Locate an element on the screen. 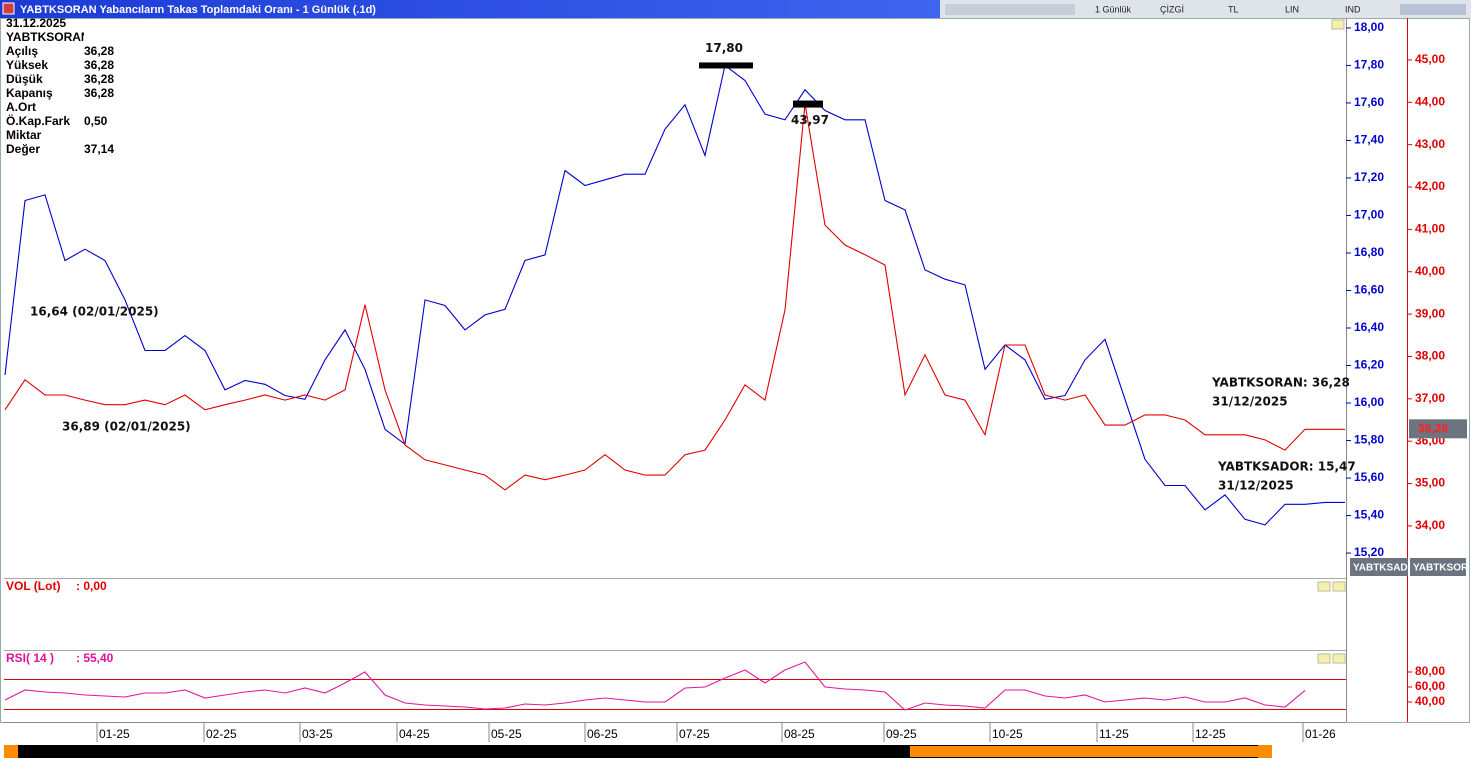 This screenshot has height=763, width=1471. rsi-tick-label: 40,00 is located at coordinates (1430, 701).